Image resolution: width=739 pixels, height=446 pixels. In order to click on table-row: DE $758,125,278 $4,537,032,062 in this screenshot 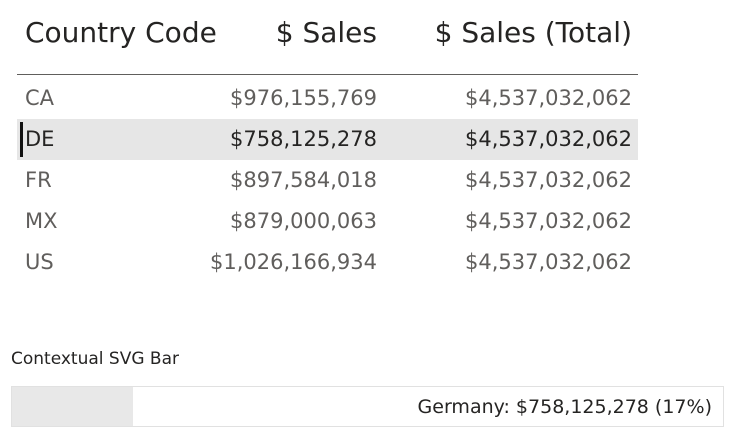, I will do `click(327, 139)`.